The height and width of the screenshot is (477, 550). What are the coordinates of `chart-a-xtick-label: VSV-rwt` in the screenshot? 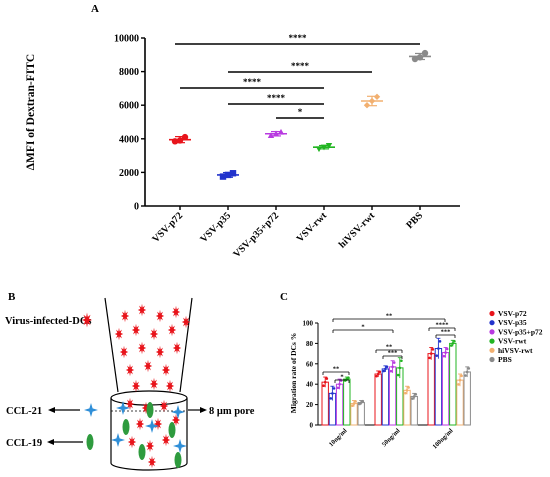 It's located at (312, 227).